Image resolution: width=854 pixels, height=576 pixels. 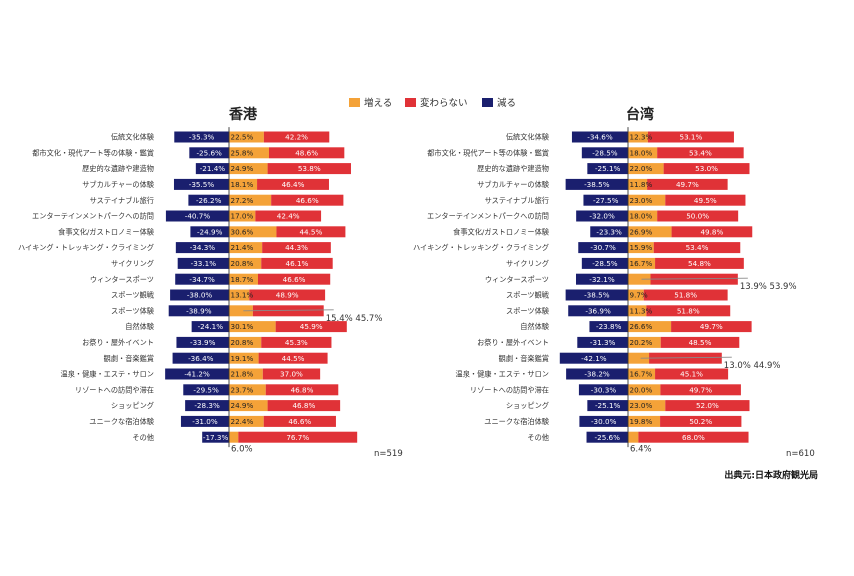 I want to click on legend-swatch-decrease, so click(x=487, y=102).